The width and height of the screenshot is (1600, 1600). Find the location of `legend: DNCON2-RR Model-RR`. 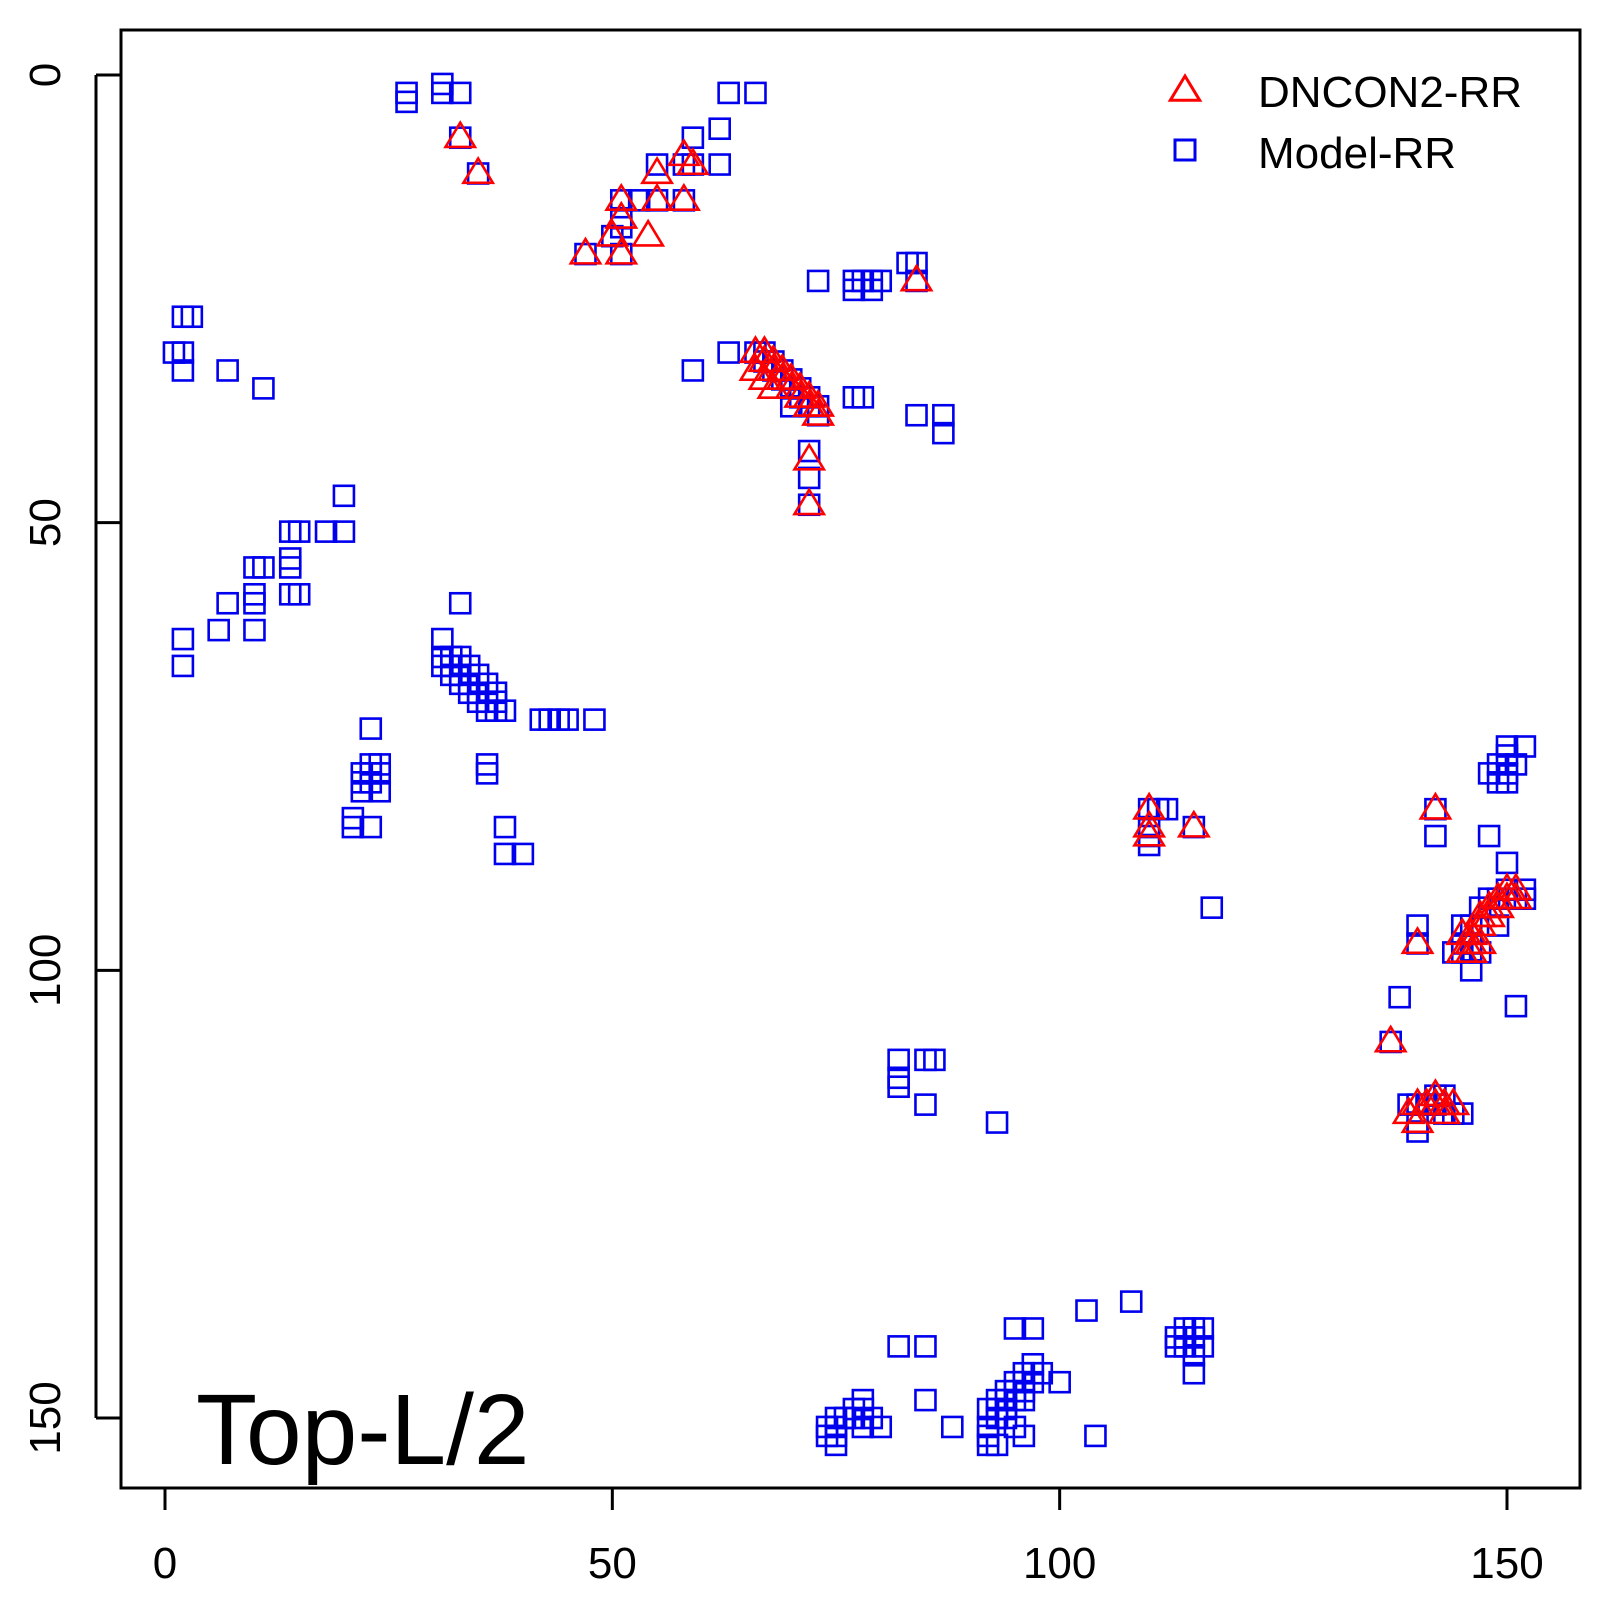

legend: DNCON2-RR Model-RR is located at coordinates (1344, 123).